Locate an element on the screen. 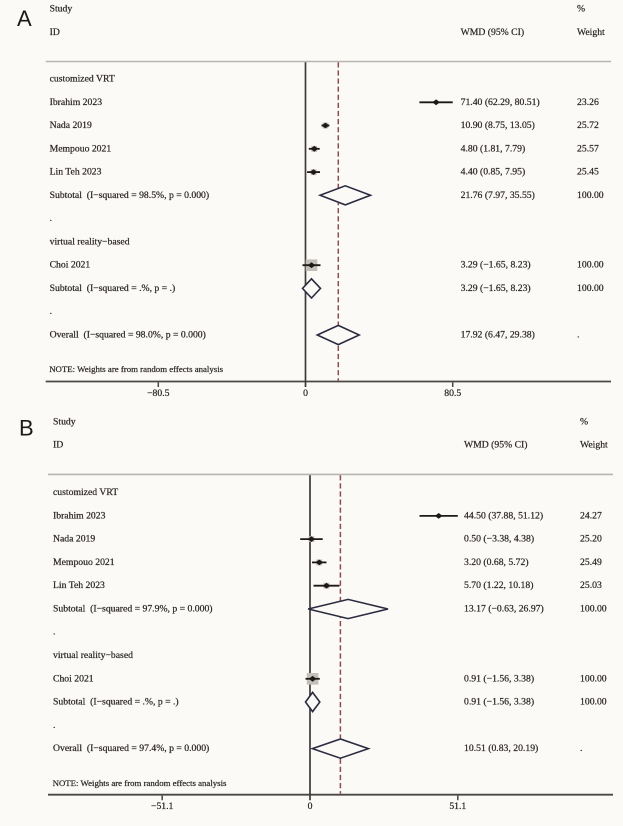 Image resolution: width=623 pixels, height=826 pixels. svg-text: 3.20 (0.68, 5.72) is located at coordinates (496, 562).